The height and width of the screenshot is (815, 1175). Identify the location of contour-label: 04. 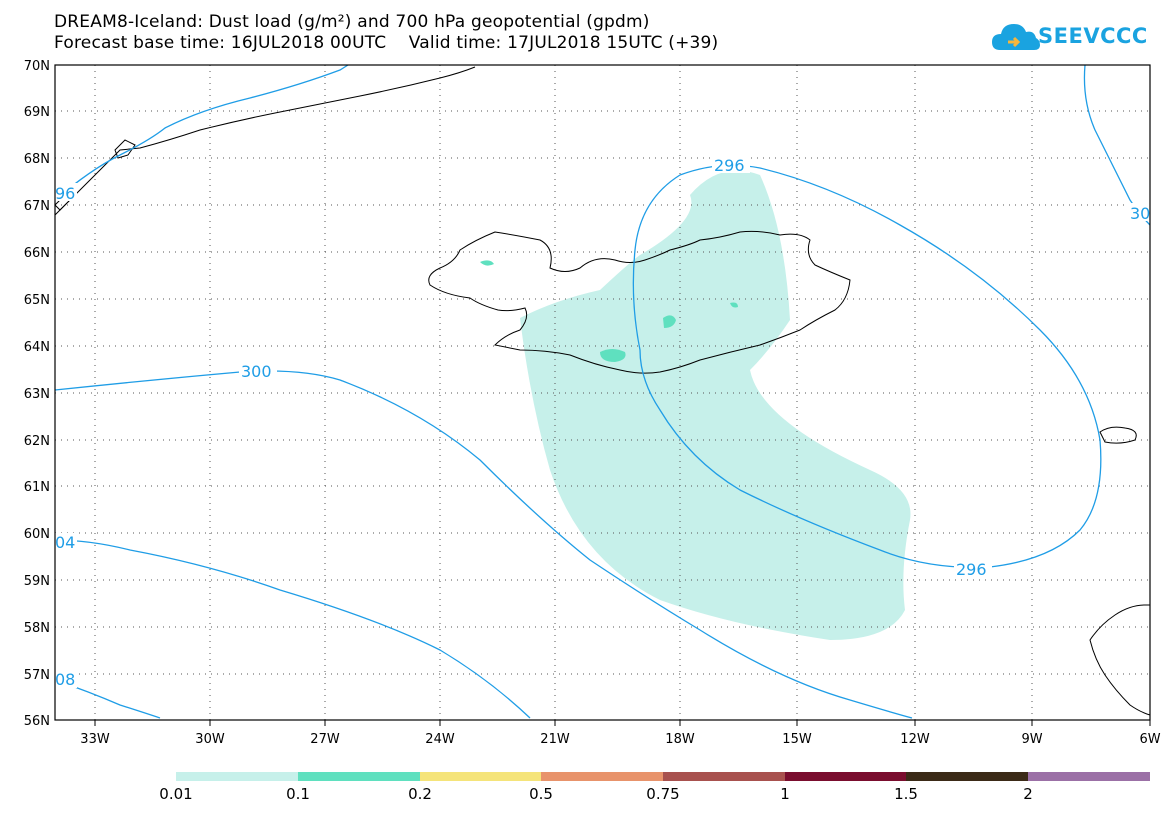
(65, 542).